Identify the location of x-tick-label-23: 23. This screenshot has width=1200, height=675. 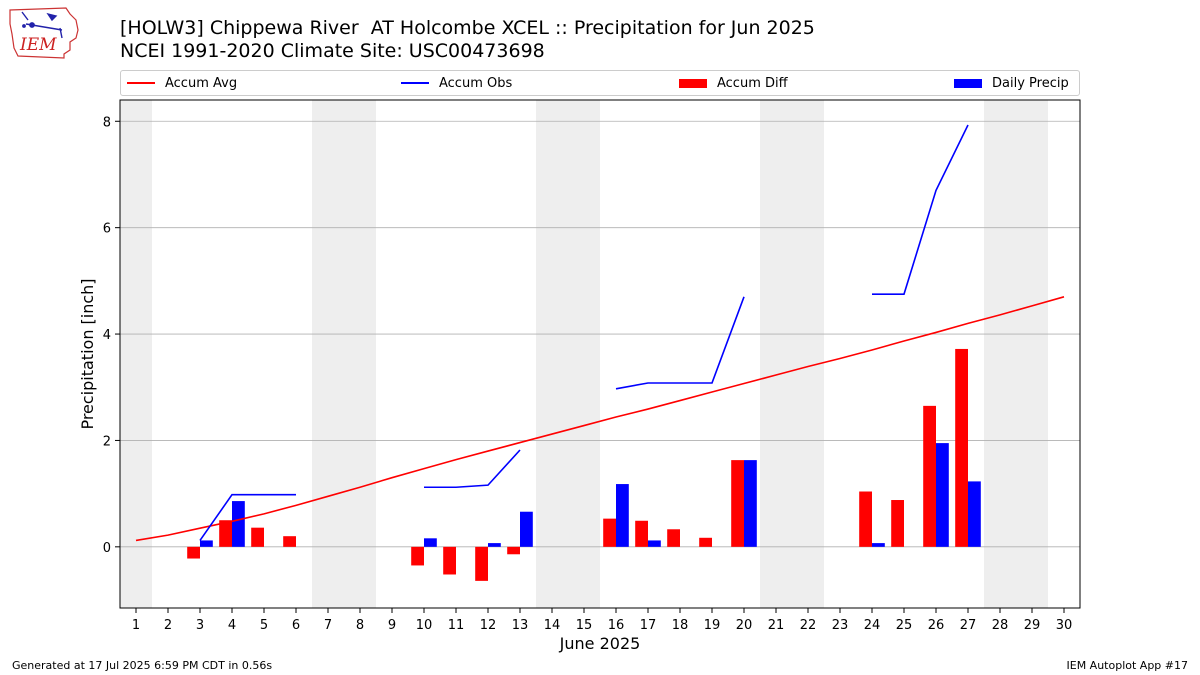
(840, 625).